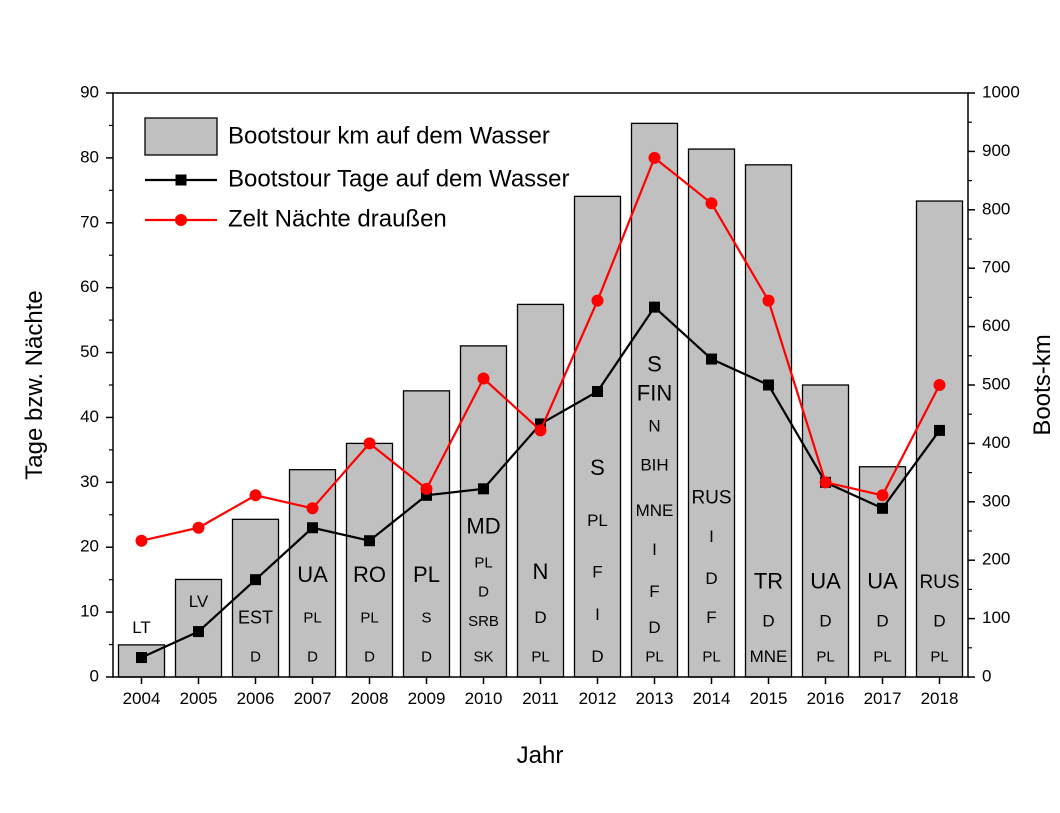 The height and width of the screenshot is (813, 1060). What do you see at coordinates (540, 698) in the screenshot?
I see `x-tick-label: 2011` at bounding box center [540, 698].